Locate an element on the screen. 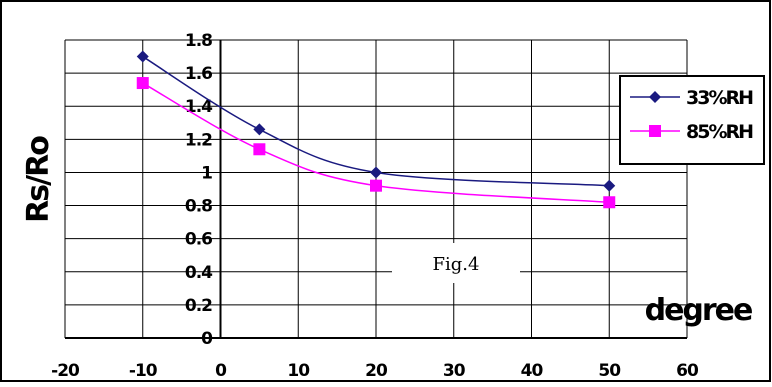  y-tick-label: 1.8 is located at coordinates (198, 41).